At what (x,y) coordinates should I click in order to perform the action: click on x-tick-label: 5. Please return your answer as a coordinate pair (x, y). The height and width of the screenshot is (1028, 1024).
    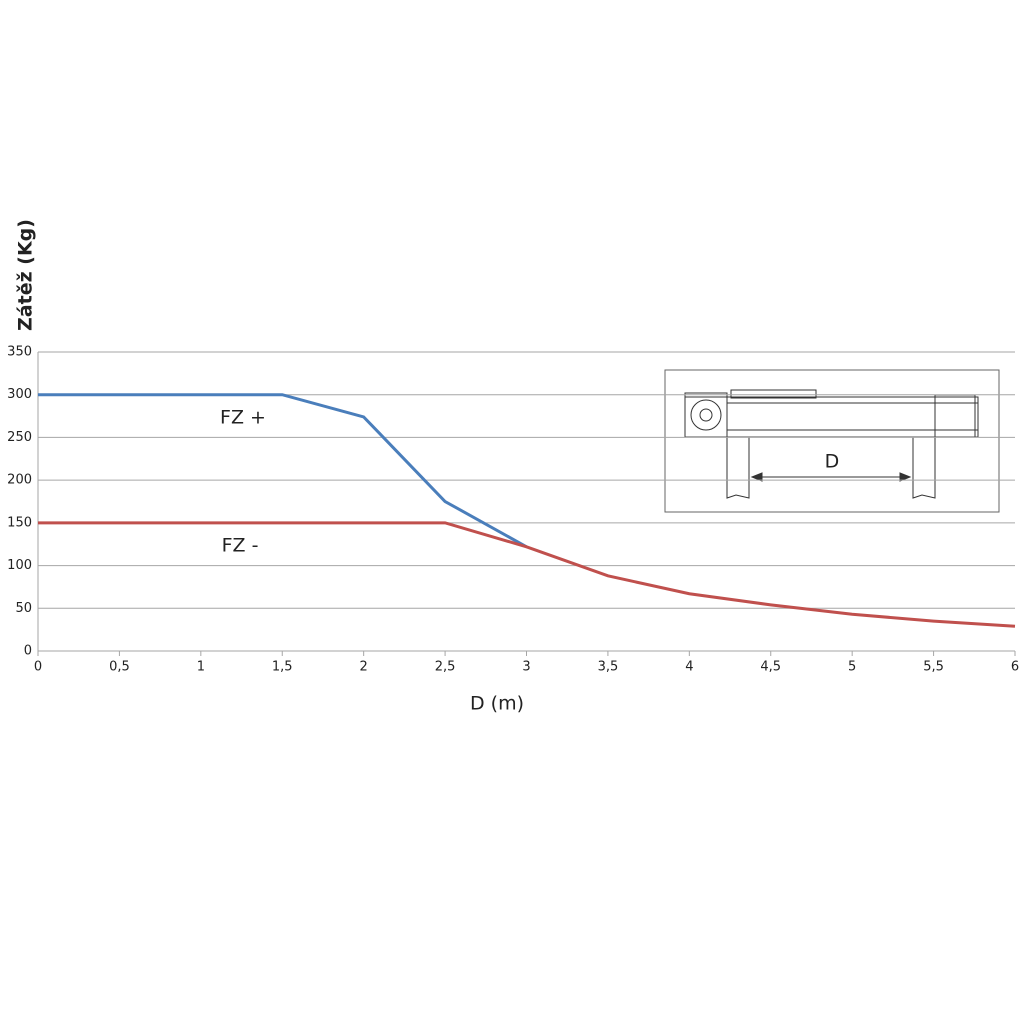
    Looking at the image, I should click on (852, 667).